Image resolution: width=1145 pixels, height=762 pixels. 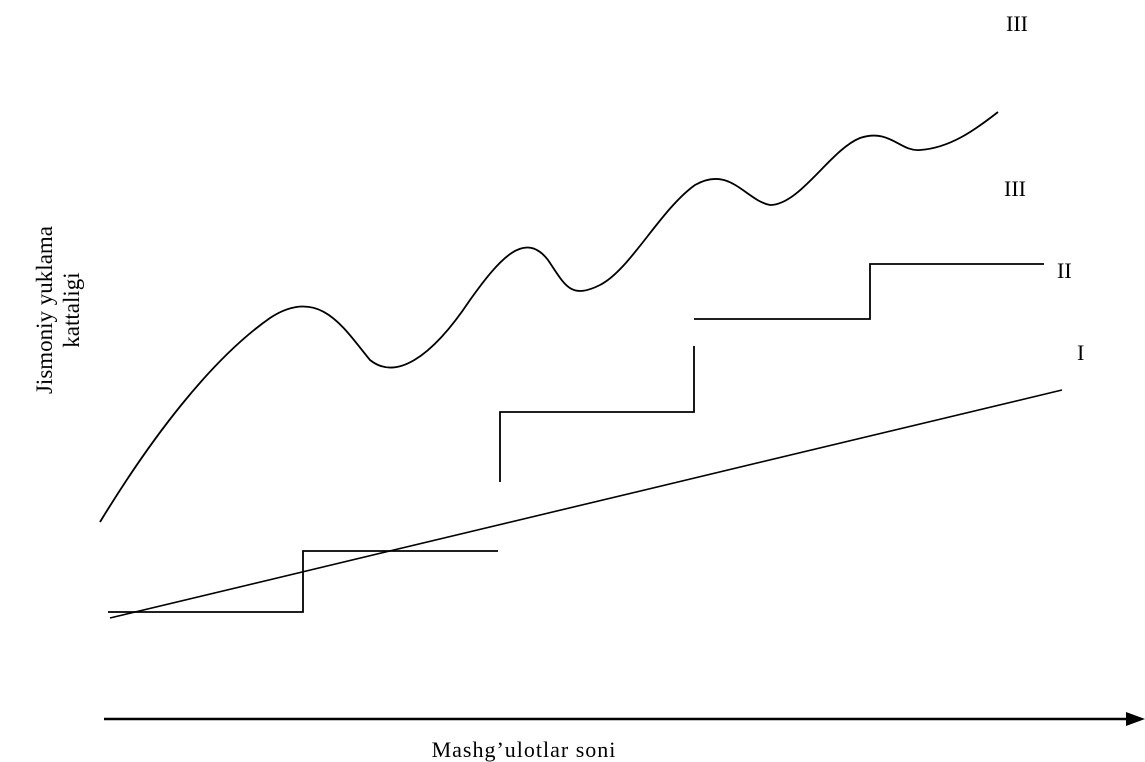 I want to click on x-axis-label: Mashg’ulotlar soni, so click(x=524, y=749).